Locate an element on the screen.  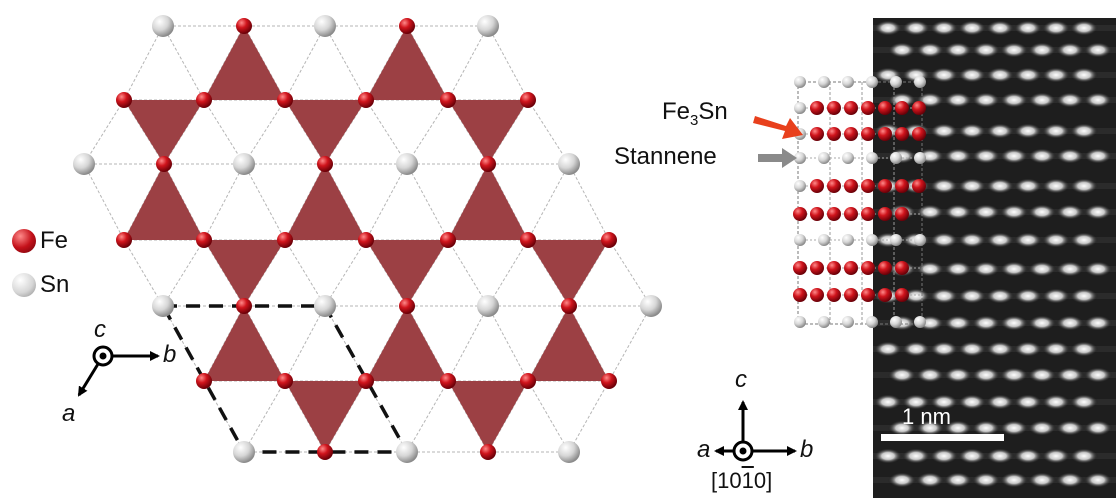
lattice-c-label: c is located at coordinates (100, 329).